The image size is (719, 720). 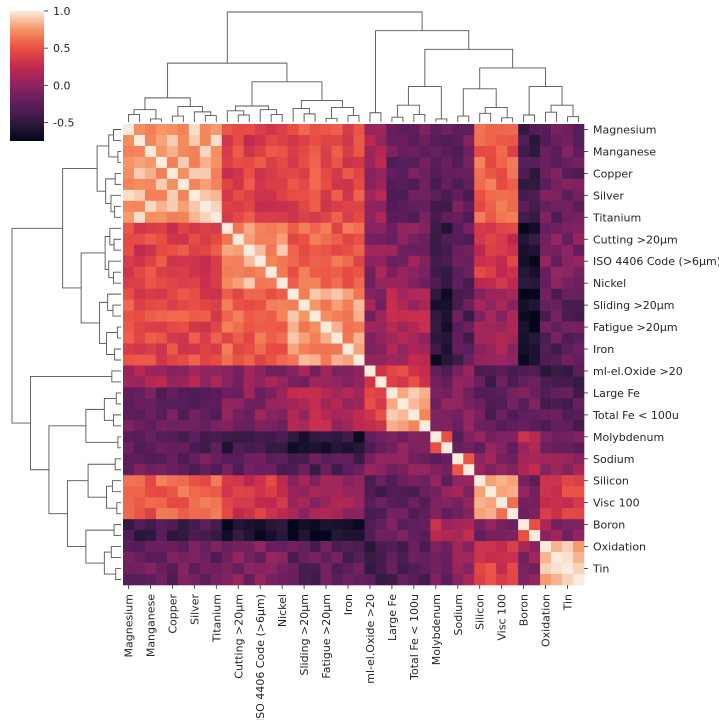 What do you see at coordinates (635, 415) in the screenshot?
I see `row-tick-label: Total Fe < 100u` at bounding box center [635, 415].